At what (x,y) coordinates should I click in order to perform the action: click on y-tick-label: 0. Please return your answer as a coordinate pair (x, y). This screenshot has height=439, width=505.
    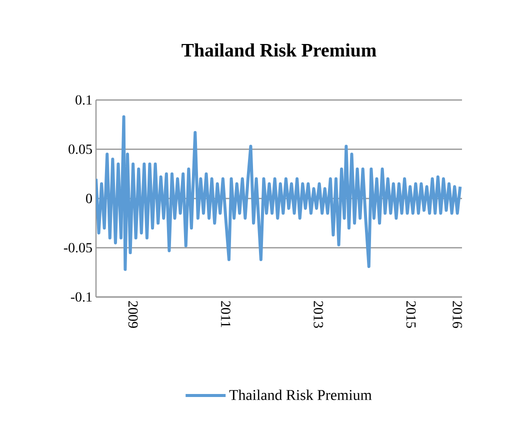
    Looking at the image, I should click on (89, 199).